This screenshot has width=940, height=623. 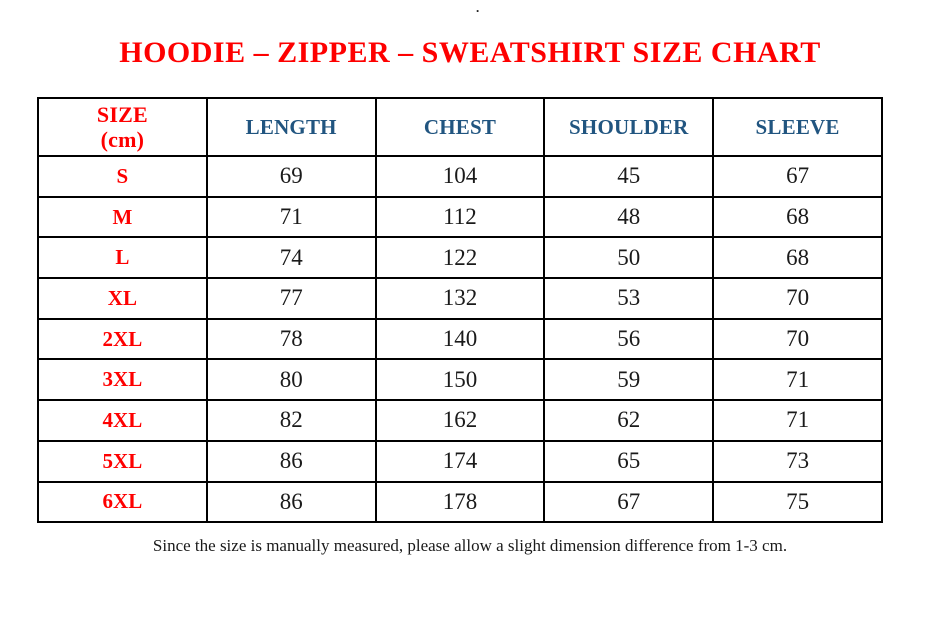 I want to click on table-row: 6XL 86 178 67 75, so click(x=460, y=502).